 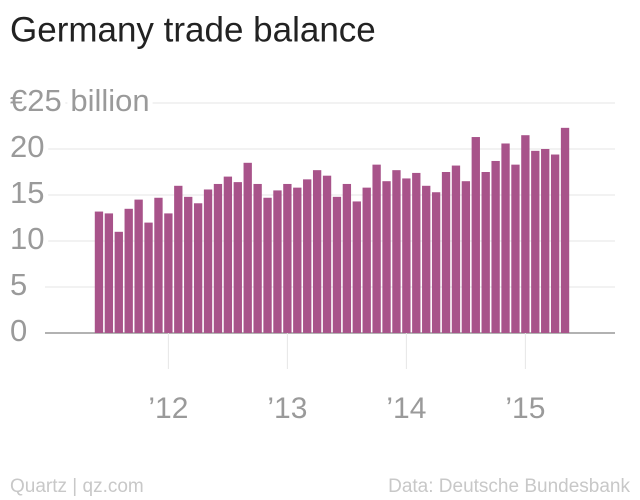 I want to click on x-tick-label: ’15, so click(x=525, y=408).